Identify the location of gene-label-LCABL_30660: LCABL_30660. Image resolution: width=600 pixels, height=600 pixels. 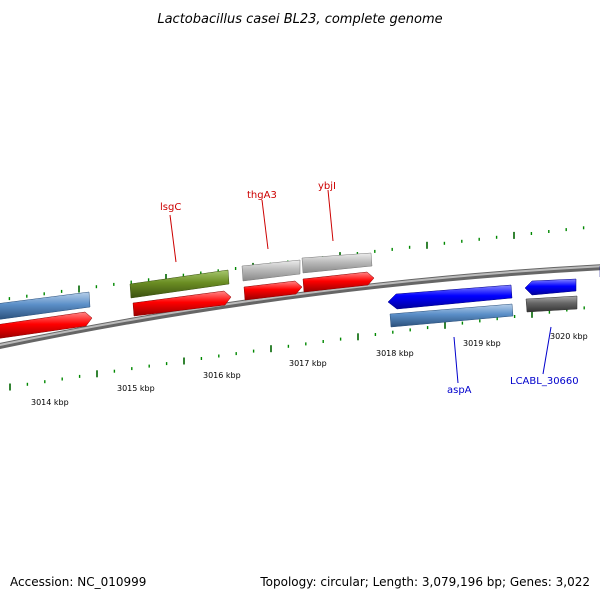
(544, 381).